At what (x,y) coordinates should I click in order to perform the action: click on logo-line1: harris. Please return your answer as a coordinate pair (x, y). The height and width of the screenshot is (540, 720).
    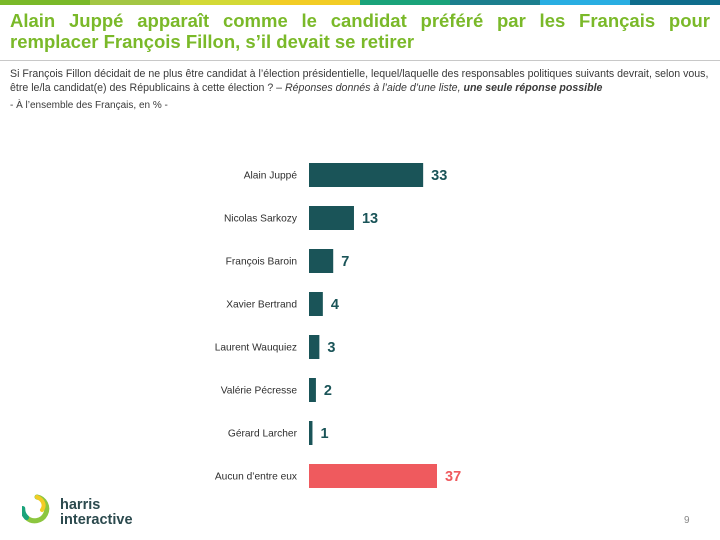
    Looking at the image, I should click on (80, 505).